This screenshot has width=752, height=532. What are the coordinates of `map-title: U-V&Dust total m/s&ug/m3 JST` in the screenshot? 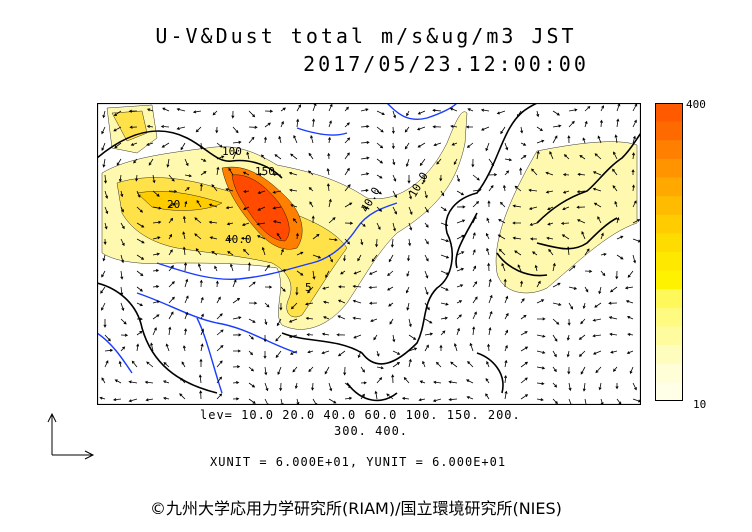 It's located at (366, 36).